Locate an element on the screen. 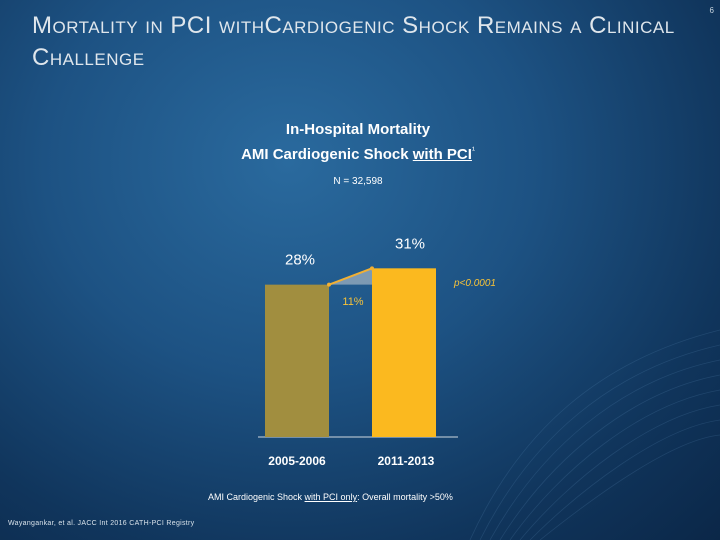  p-value-label: p<0.0001 is located at coordinates (474, 283).